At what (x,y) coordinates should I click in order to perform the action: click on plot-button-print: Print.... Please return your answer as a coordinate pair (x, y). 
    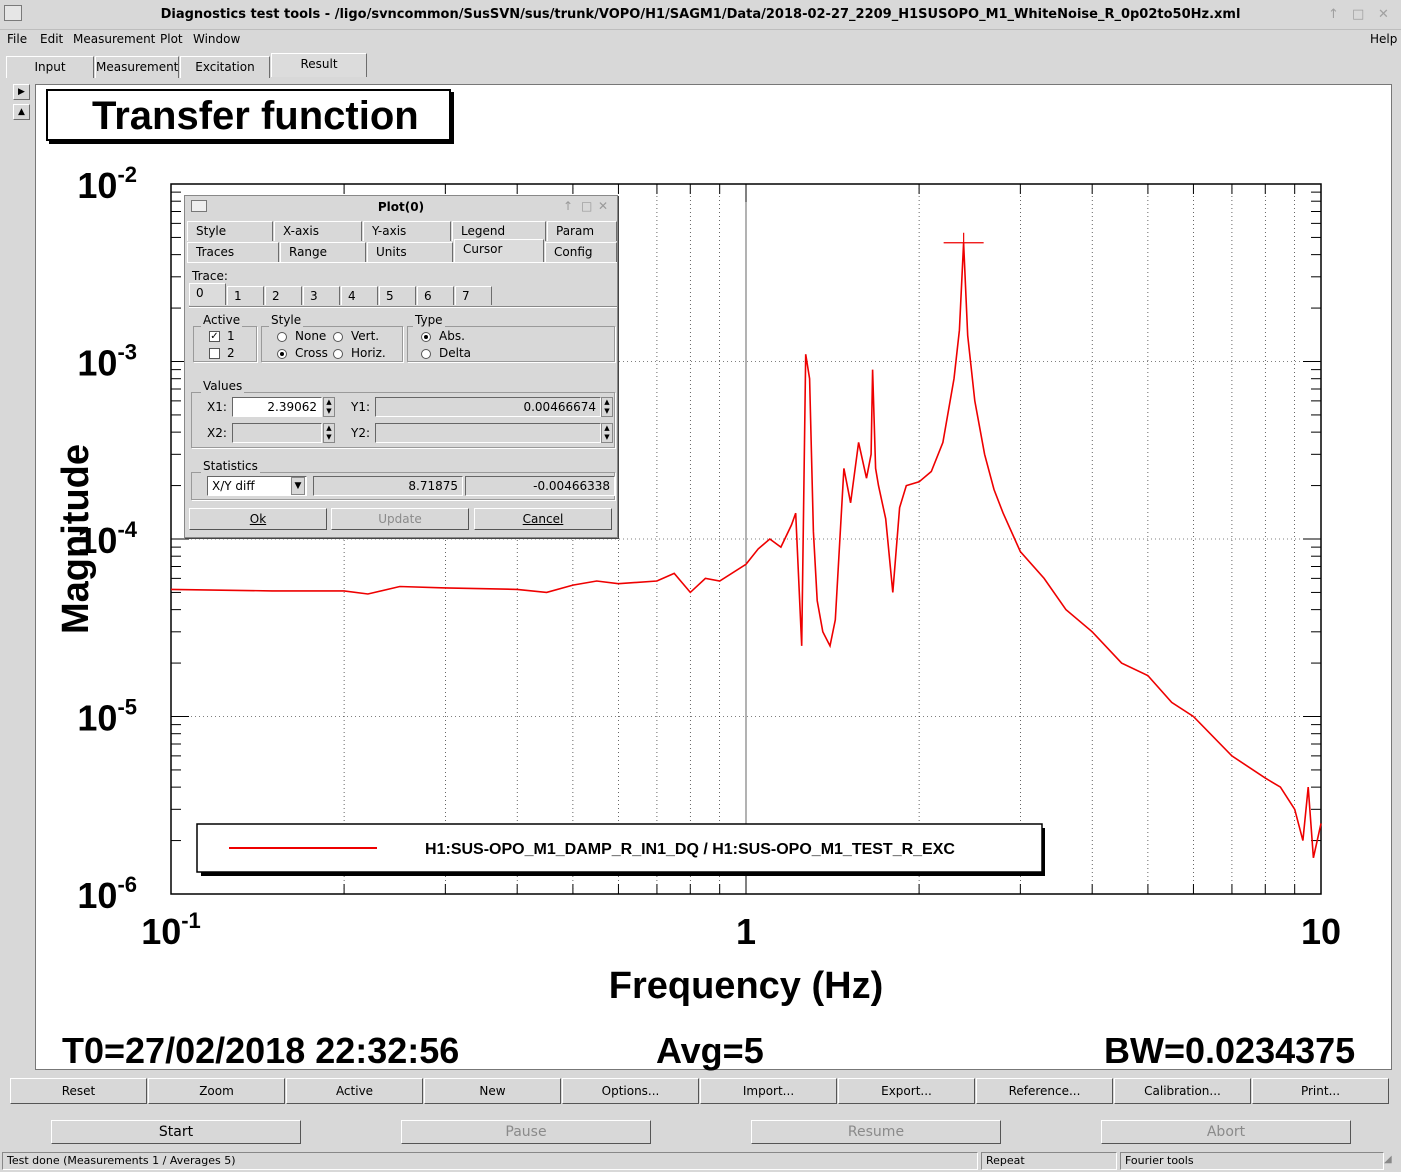
    Looking at the image, I should click on (1320, 1091).